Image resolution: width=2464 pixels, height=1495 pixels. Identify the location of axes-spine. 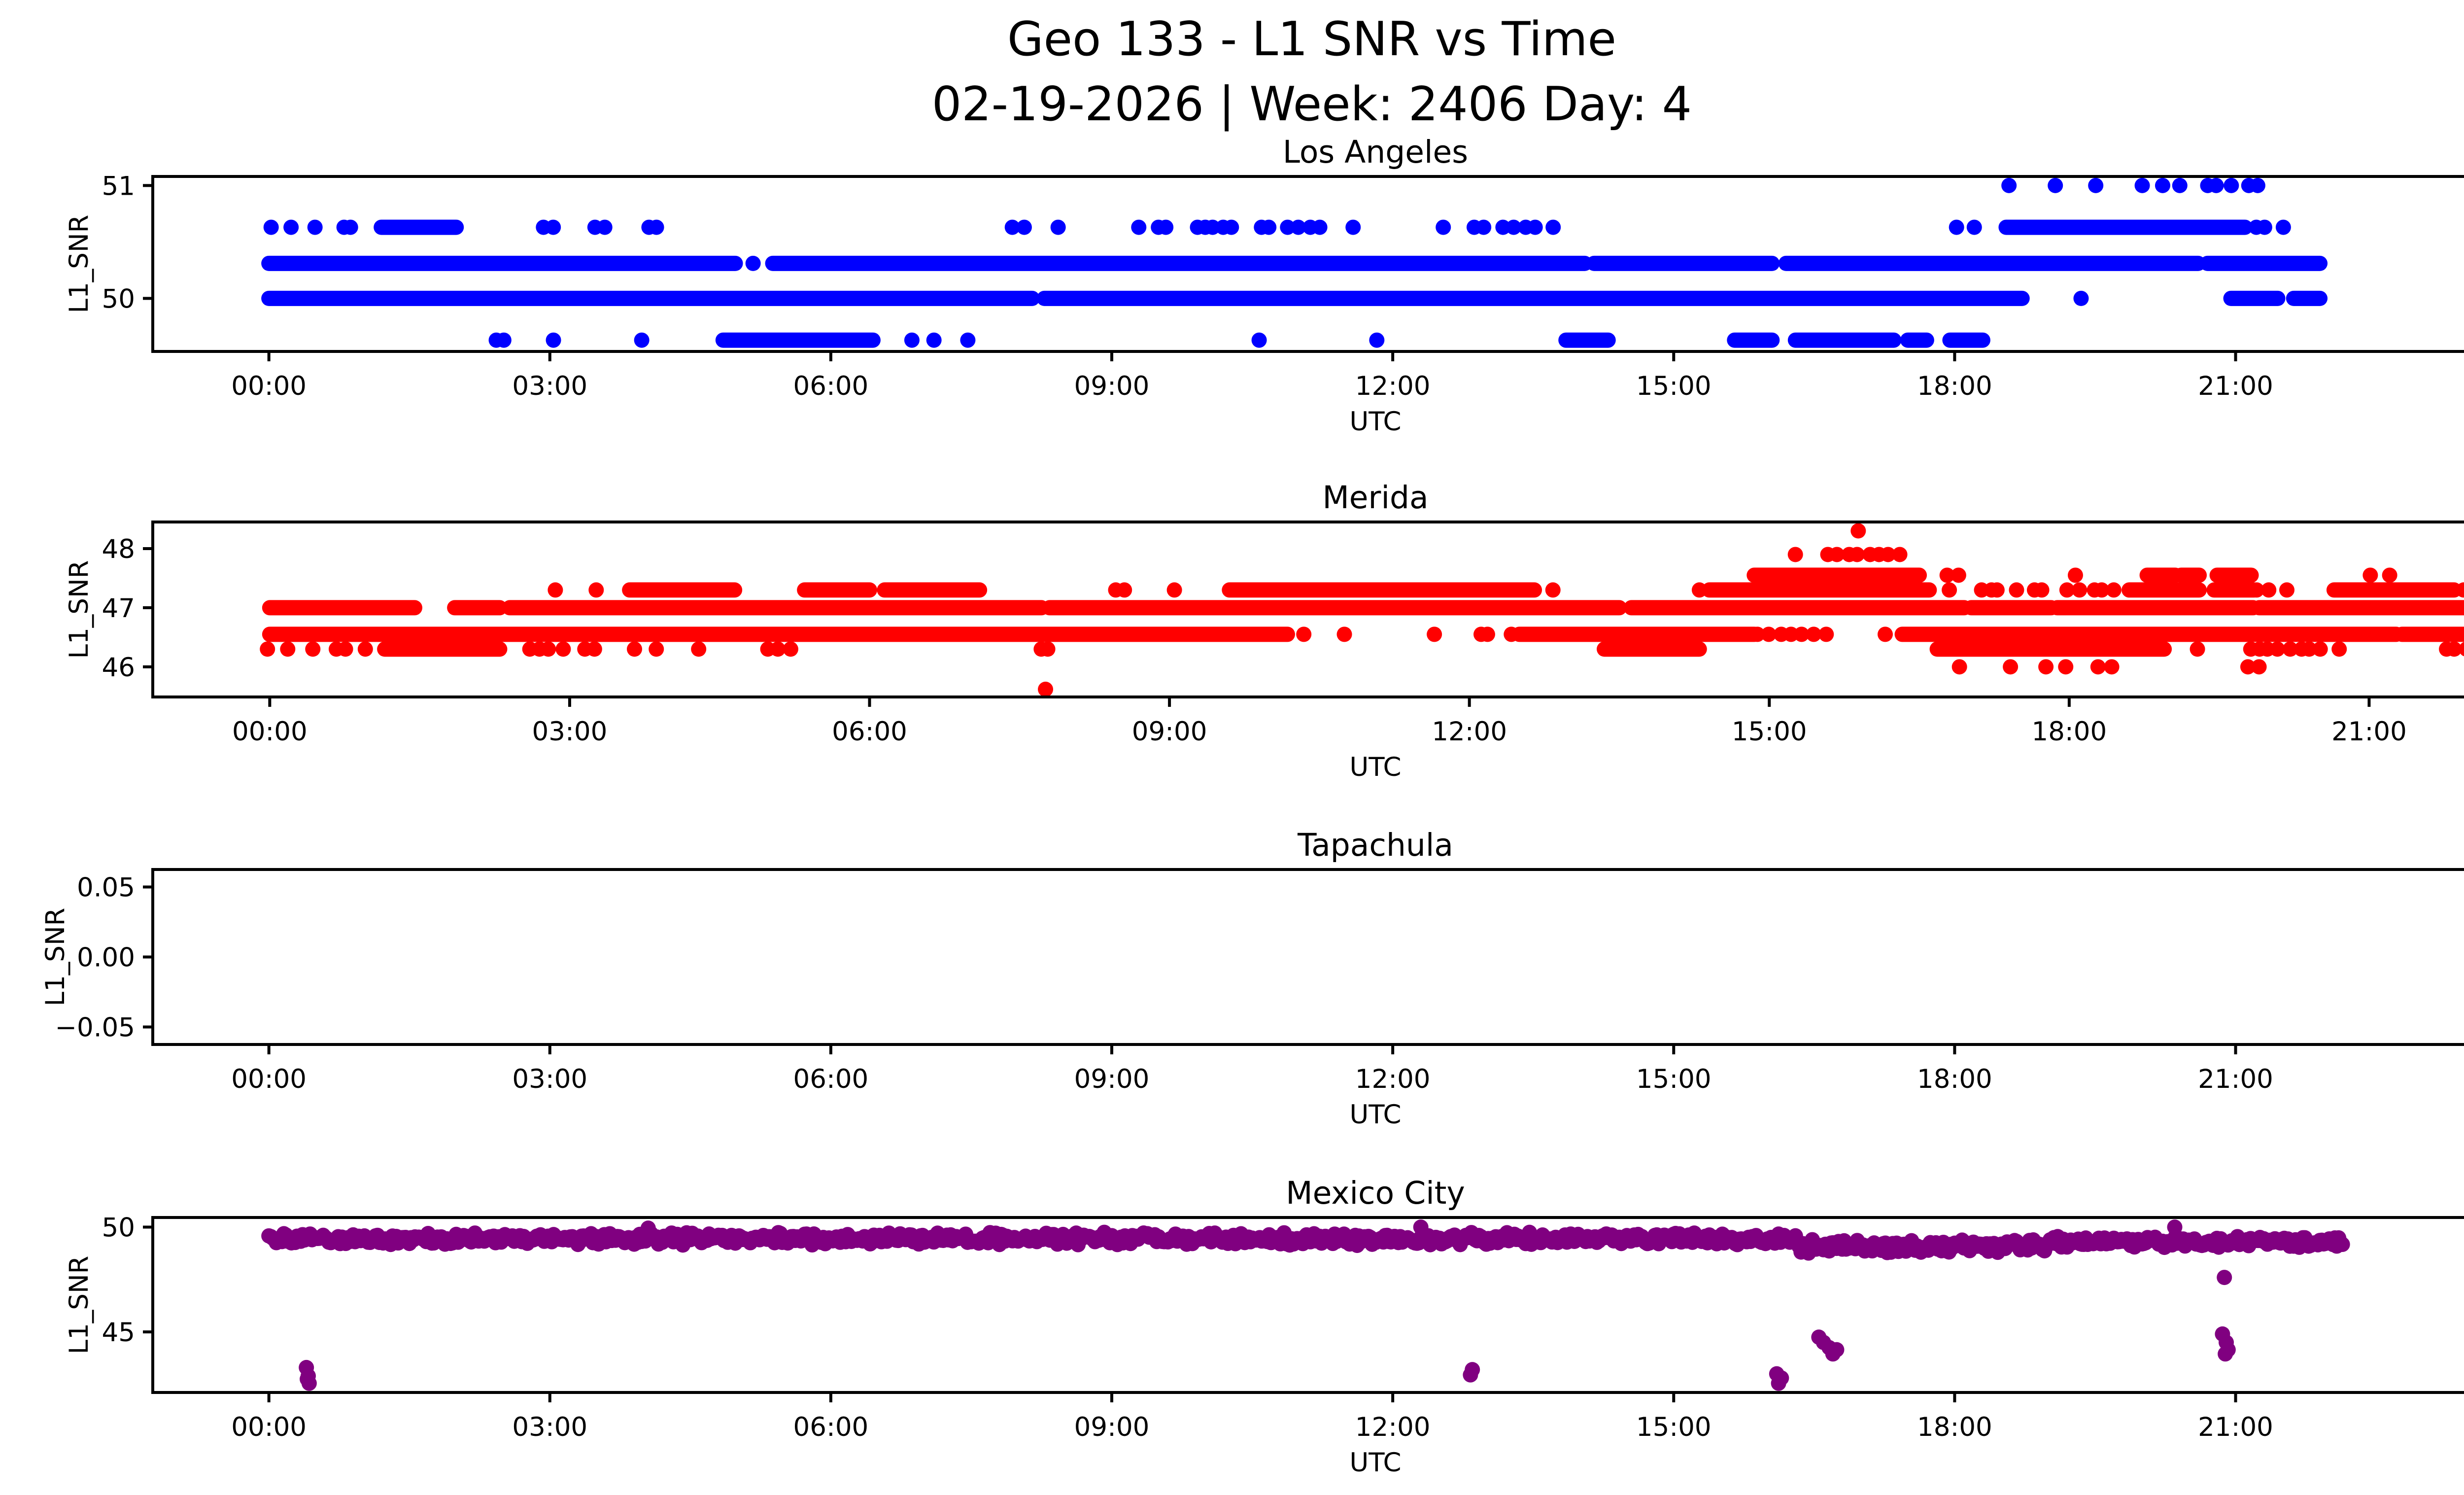
(1307, 1305).